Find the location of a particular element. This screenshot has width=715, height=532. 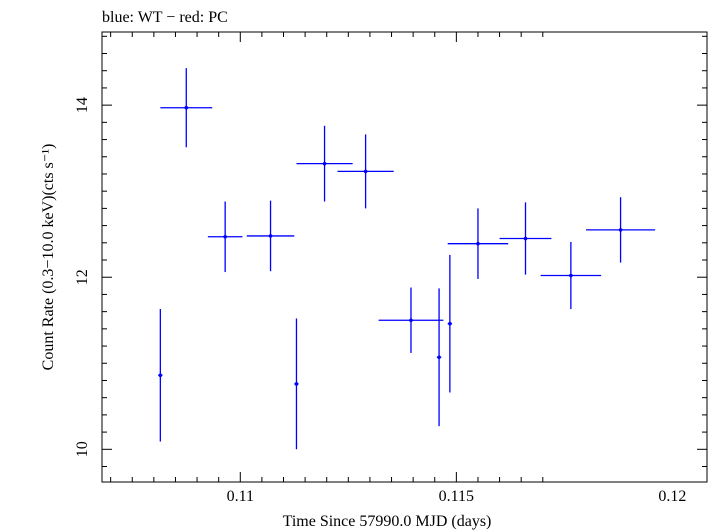

chart-title: blue: WT − red: PC is located at coordinates (165, 17).